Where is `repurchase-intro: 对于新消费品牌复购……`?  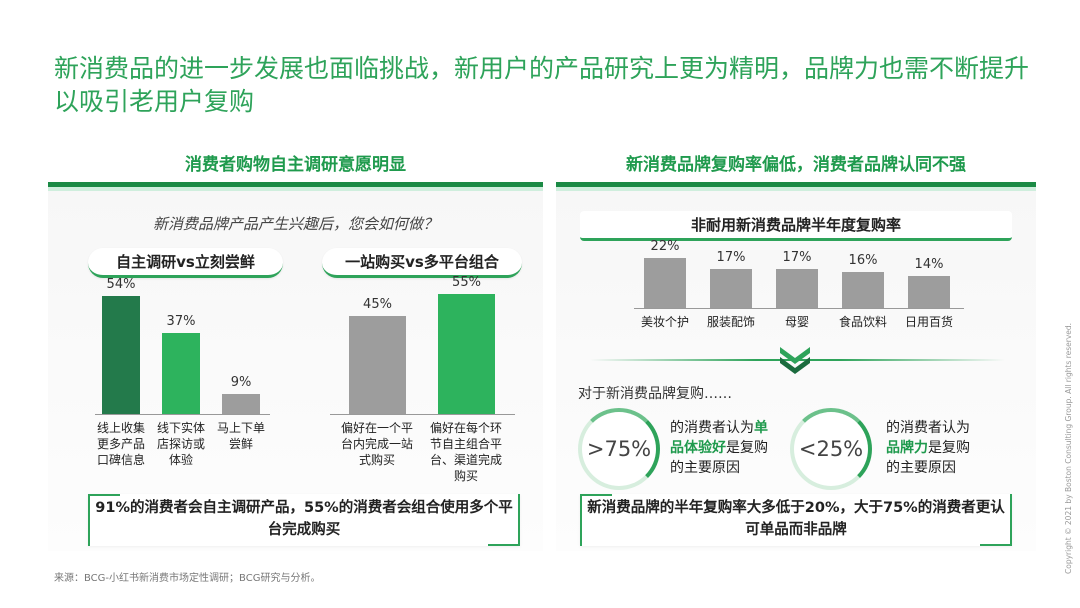
repurchase-intro: 对于新消费品牌复购…… is located at coordinates (655, 394).